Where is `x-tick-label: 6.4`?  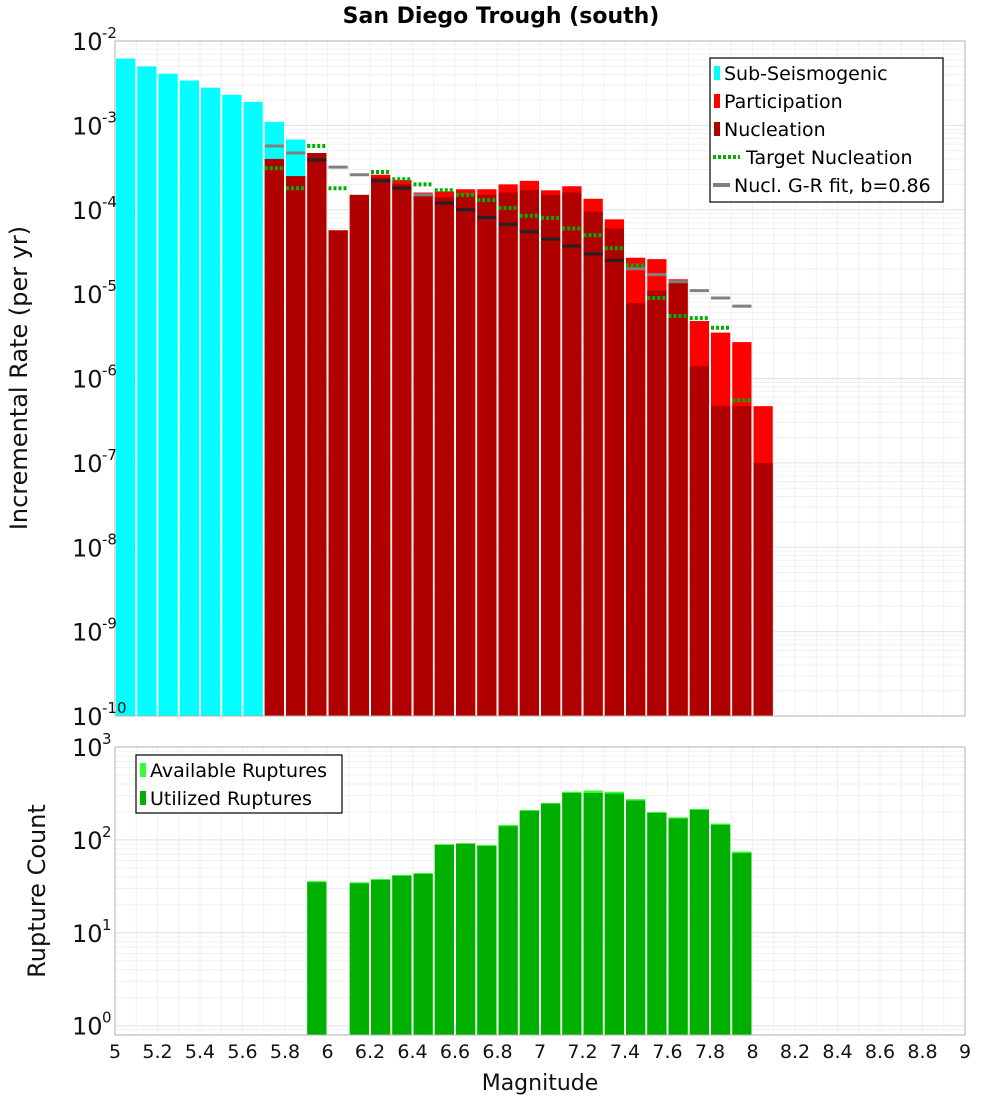 x-tick-label: 6.4 is located at coordinates (412, 1052).